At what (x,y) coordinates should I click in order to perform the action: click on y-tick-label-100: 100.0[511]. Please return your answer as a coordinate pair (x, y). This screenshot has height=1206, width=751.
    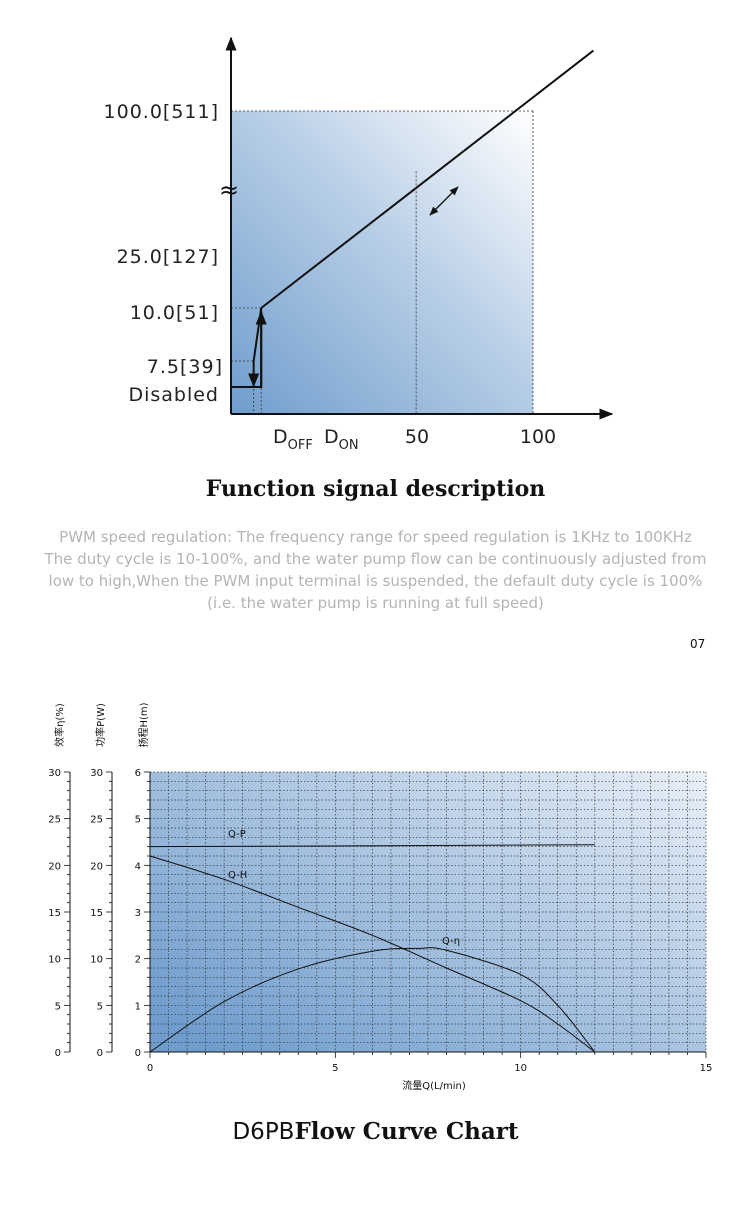
    Looking at the image, I should click on (161, 112).